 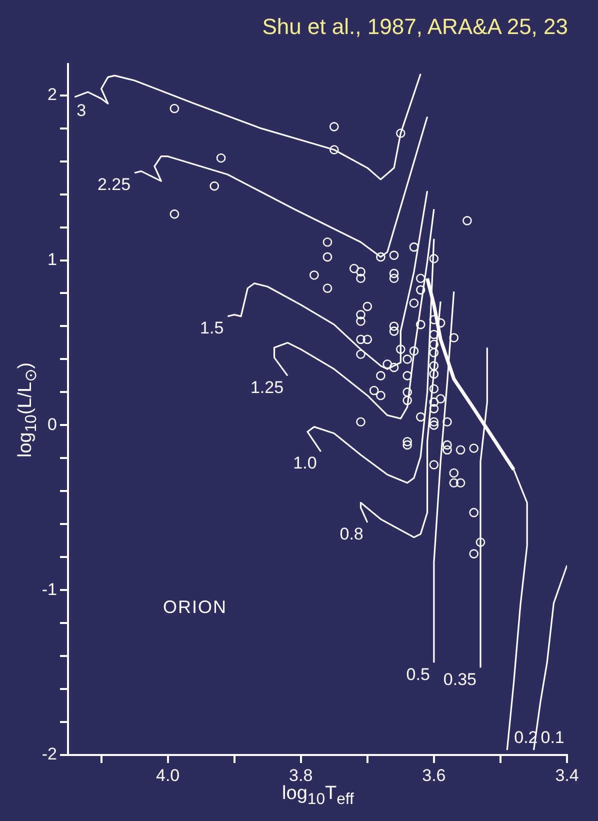 What do you see at coordinates (567, 775) in the screenshot?
I see `x-tick-label: 3.4` at bounding box center [567, 775].